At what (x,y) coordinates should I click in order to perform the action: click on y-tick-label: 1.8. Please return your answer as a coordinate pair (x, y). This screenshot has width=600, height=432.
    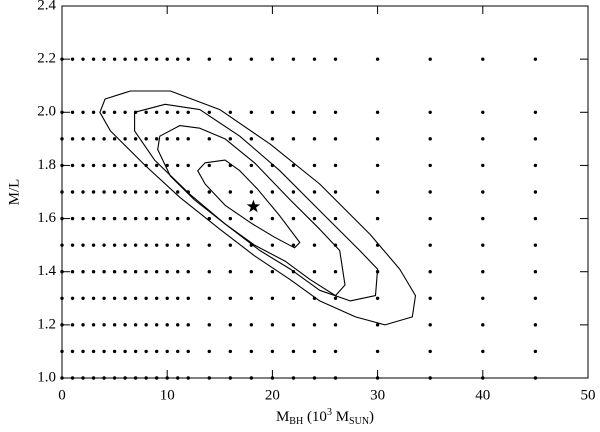
    Looking at the image, I should click on (46, 165).